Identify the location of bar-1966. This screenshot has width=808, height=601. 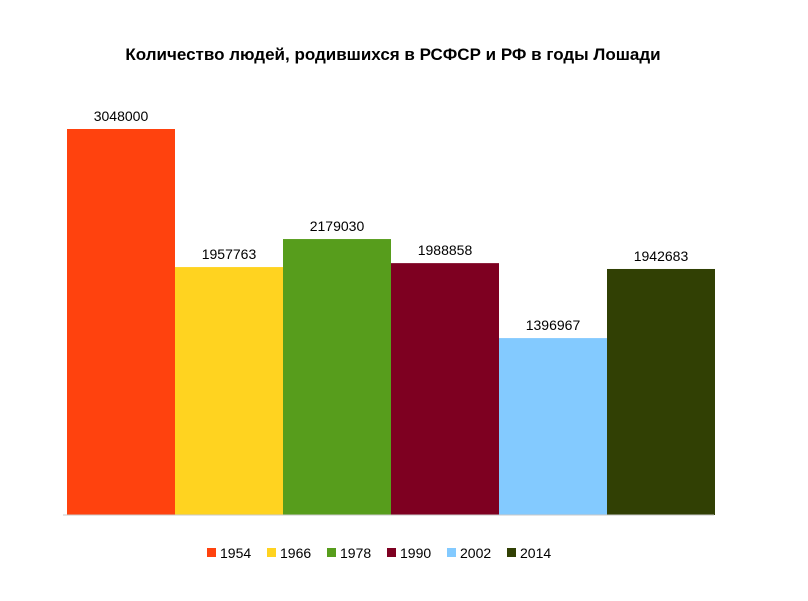
(229, 391).